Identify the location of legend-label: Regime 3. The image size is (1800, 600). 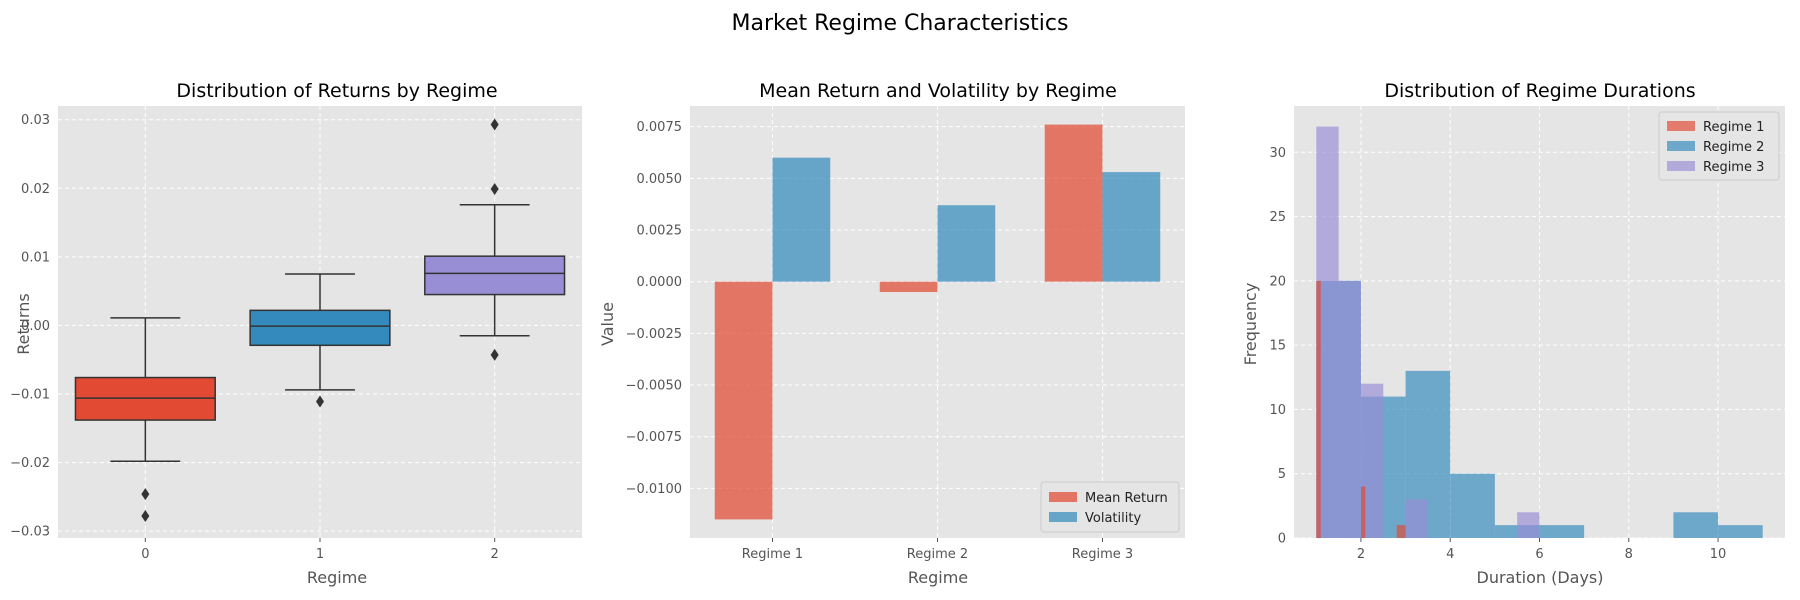
(1733, 167).